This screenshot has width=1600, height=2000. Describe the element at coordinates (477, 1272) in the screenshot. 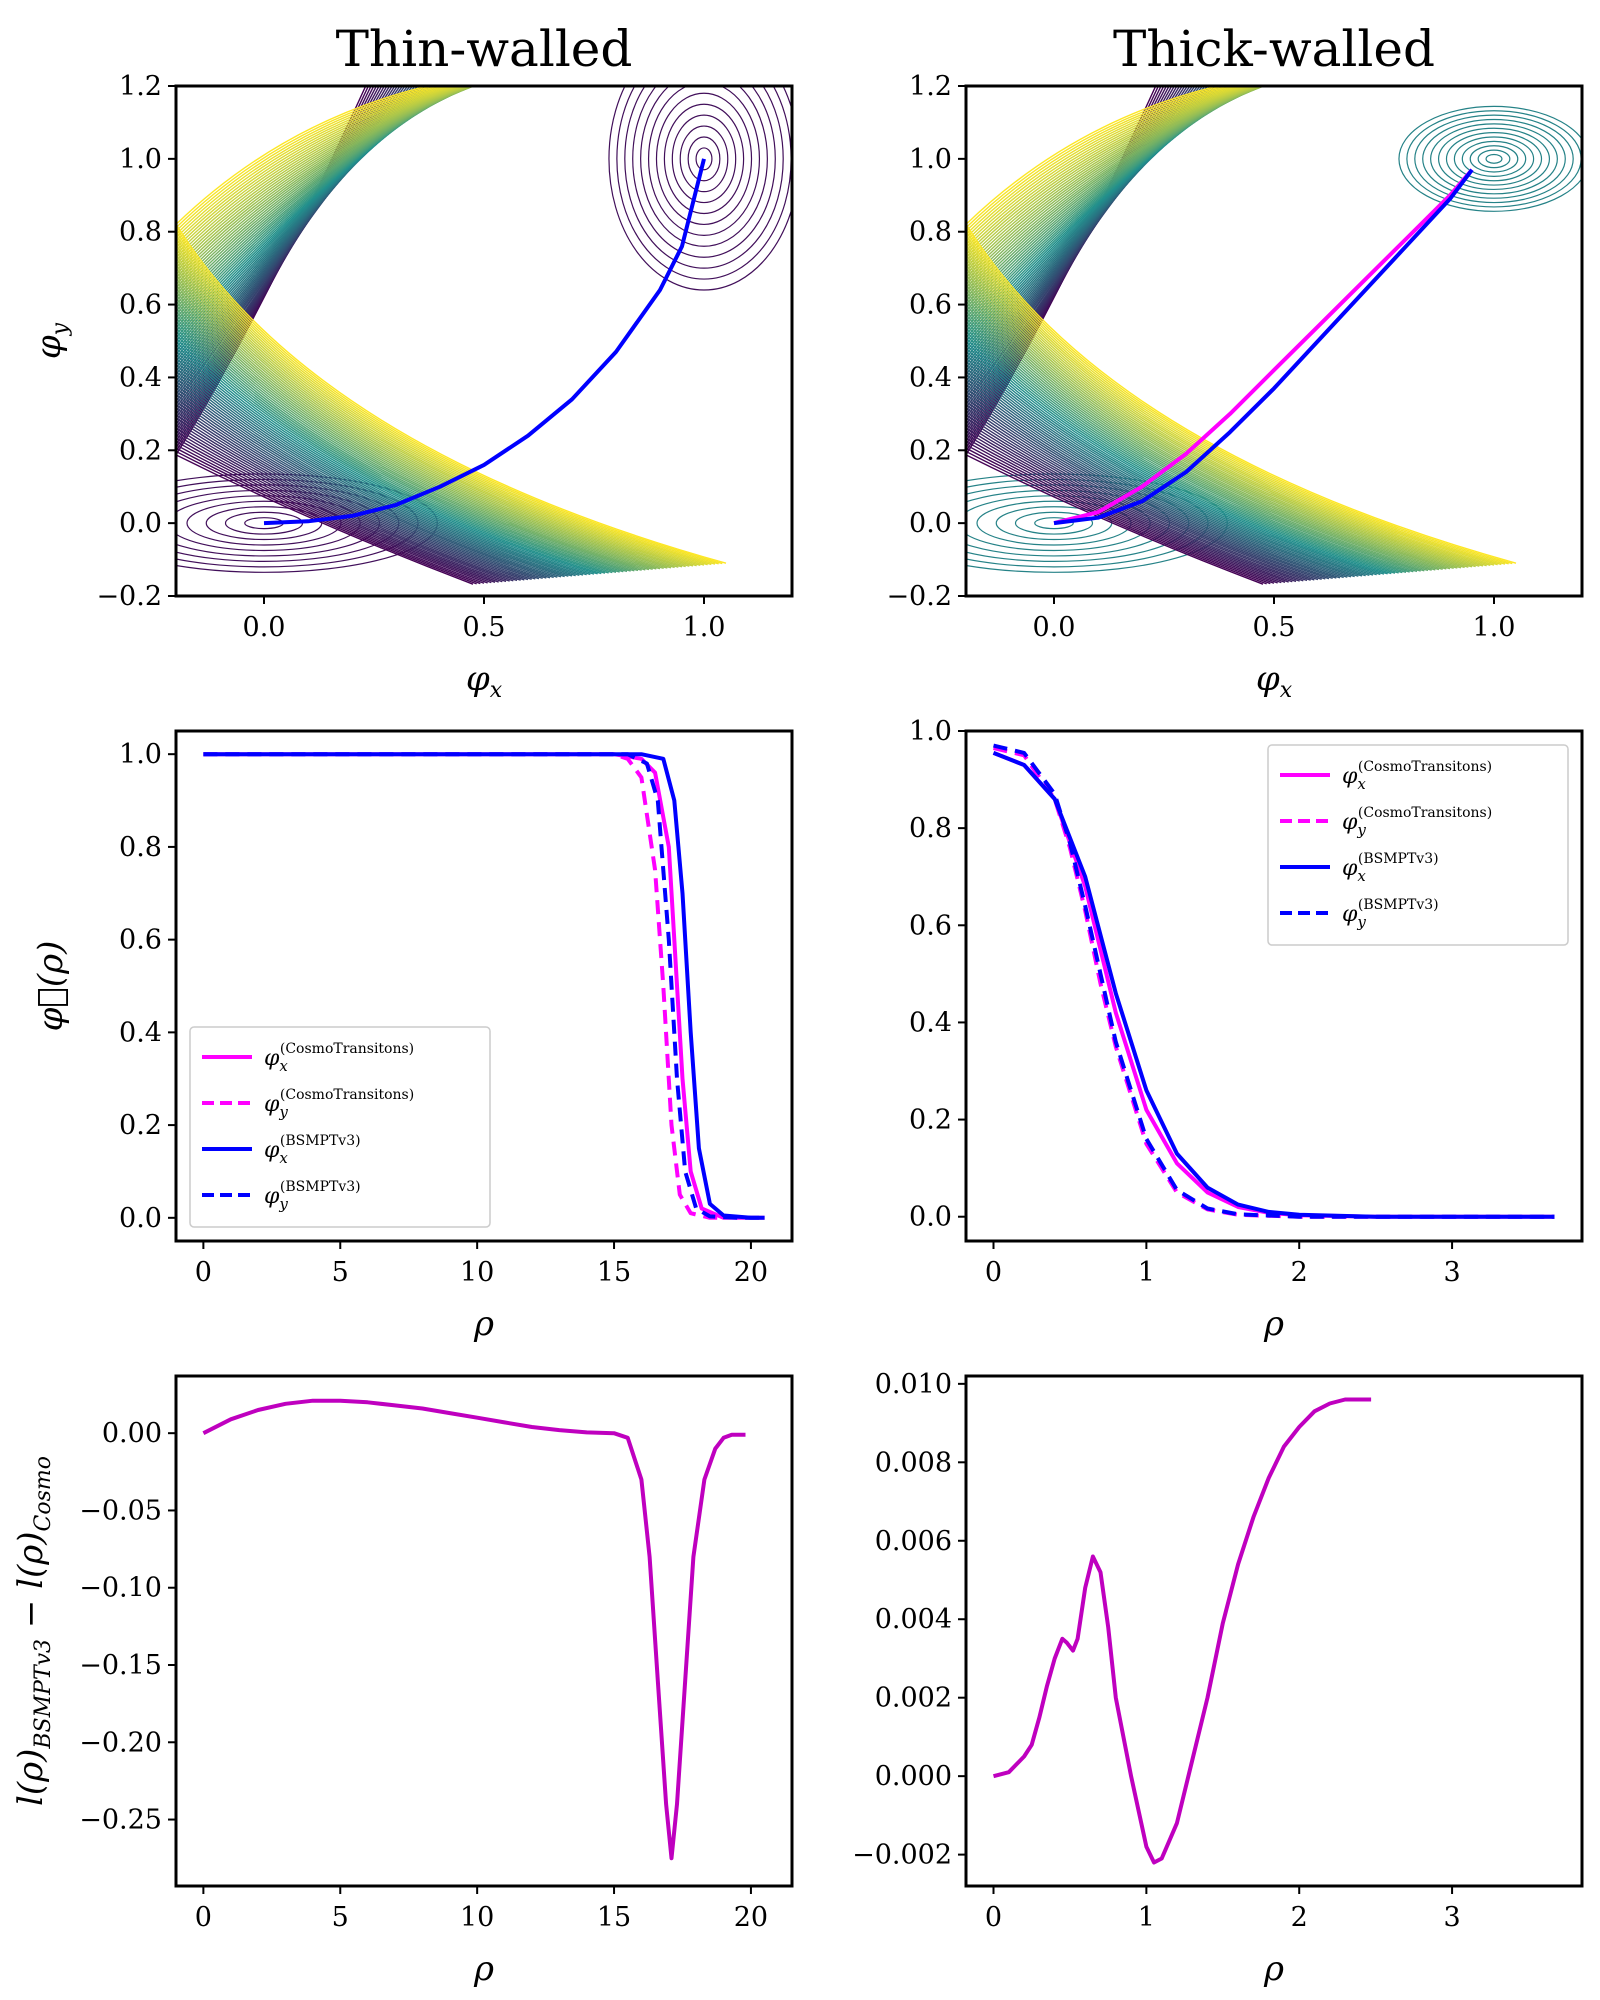

I see `x-tick-label: 10` at that location.